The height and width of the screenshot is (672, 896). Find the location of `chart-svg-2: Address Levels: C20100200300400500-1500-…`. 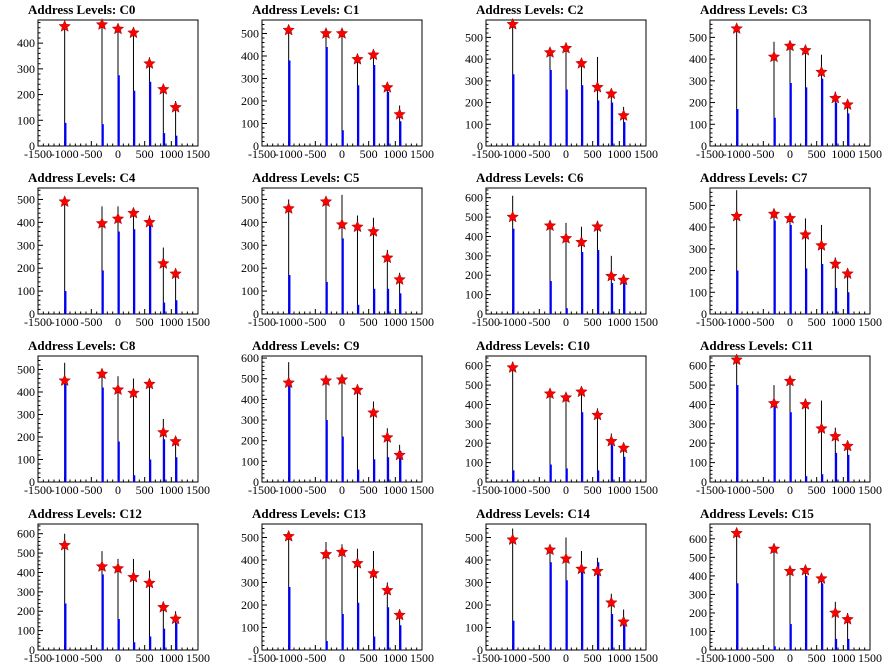

chart-svg-2: Address Levels: C20100200300400500-1500-… is located at coordinates (561, 81).